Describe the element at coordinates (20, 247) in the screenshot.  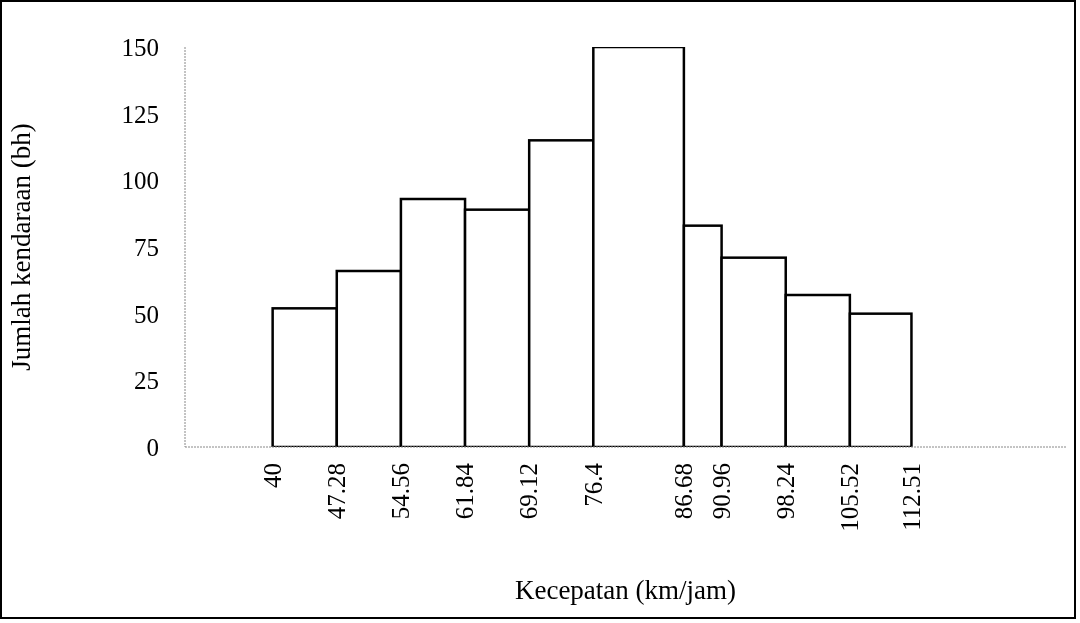
I see `y-axis-title: Jumlah kendaraan (bh)` at that location.